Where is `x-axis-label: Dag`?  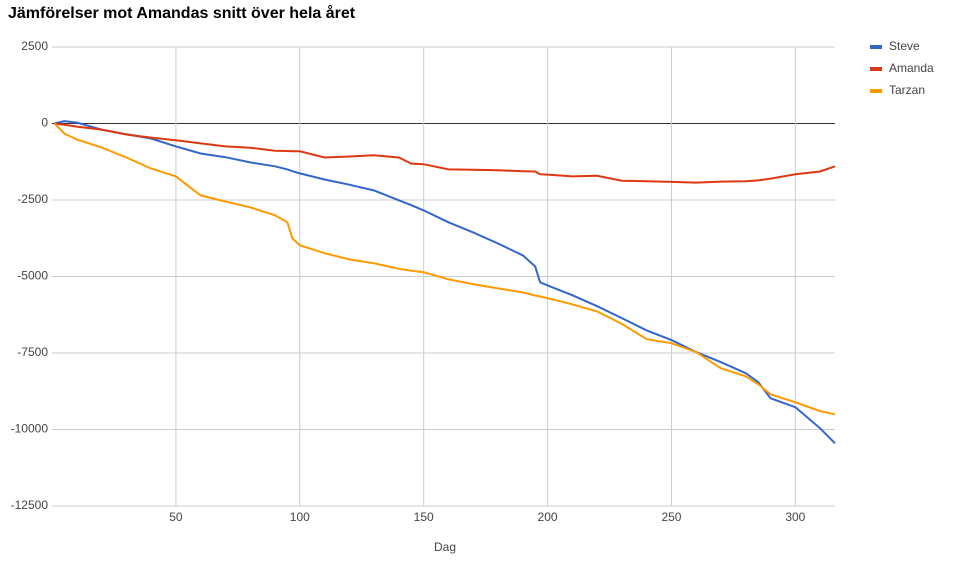
x-axis-label: Dag is located at coordinates (445, 547).